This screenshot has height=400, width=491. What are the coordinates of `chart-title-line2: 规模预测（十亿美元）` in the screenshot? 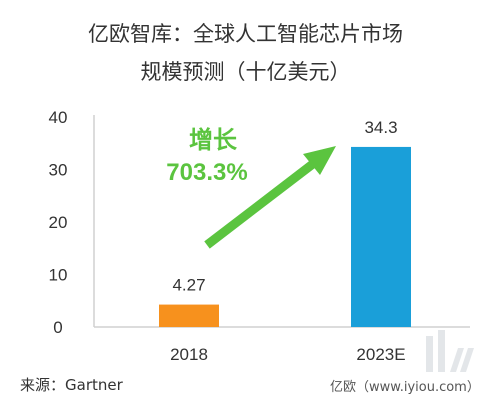 It's located at (245, 72).